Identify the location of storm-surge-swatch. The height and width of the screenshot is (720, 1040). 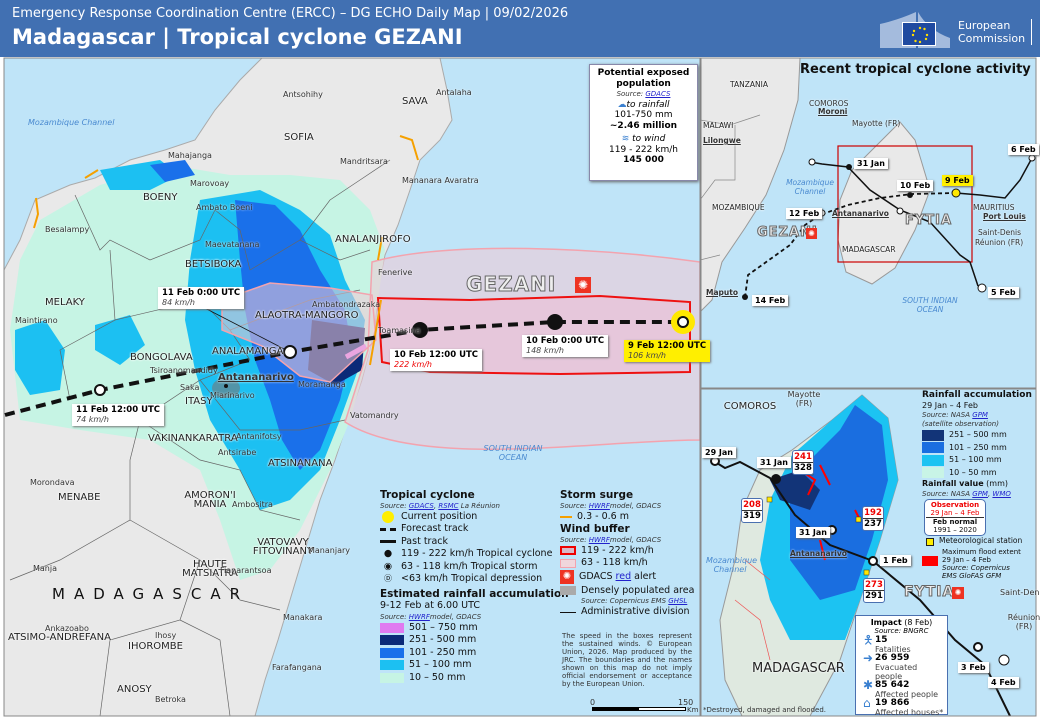
(566, 516).